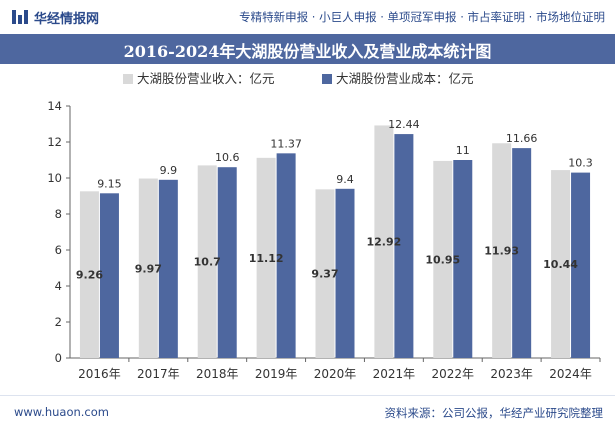 Image resolution: width=615 pixels, height=428 pixels. What do you see at coordinates (58, 250) in the screenshot?
I see `y-tick-label: 6` at bounding box center [58, 250].